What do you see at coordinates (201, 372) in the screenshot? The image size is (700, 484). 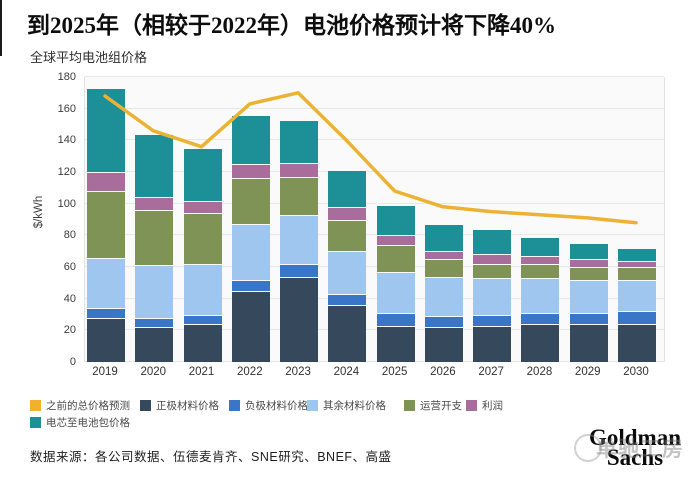 I see `x-tick-label: 2021` at bounding box center [201, 372].